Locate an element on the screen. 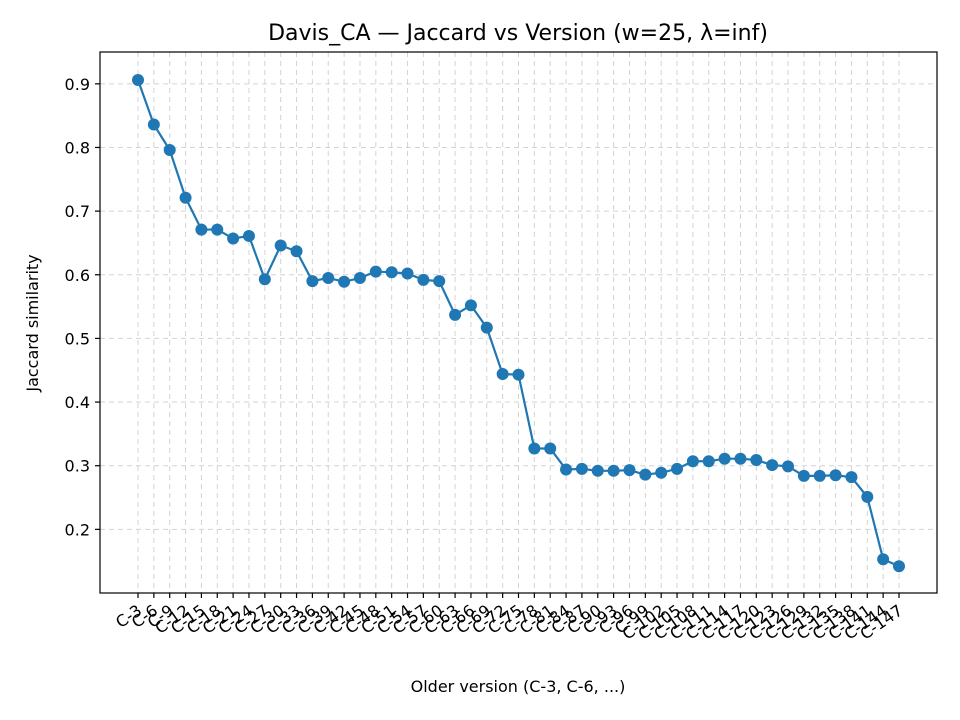 The height and width of the screenshot is (720, 960). y-tick-label: 0.8 is located at coordinates (77, 147).